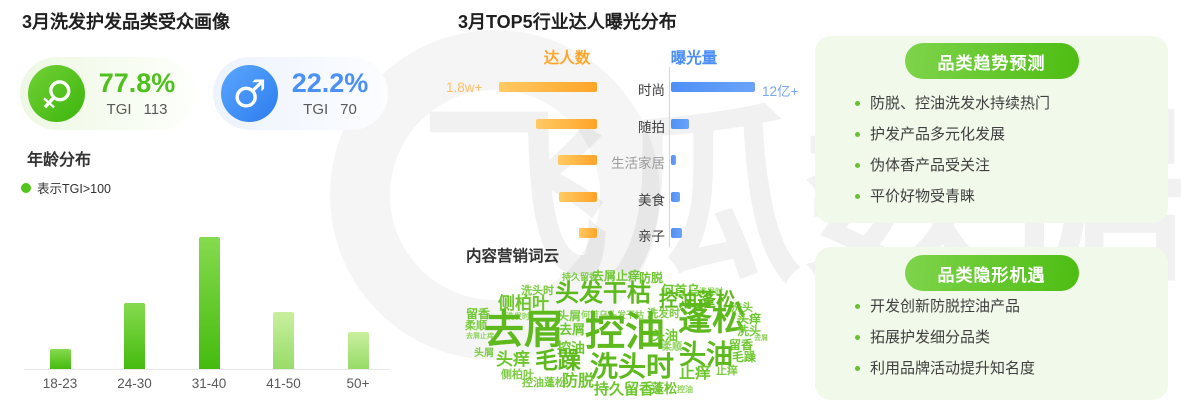  I want to click on wordcloud-word: 洗头时, so click(537, 291).